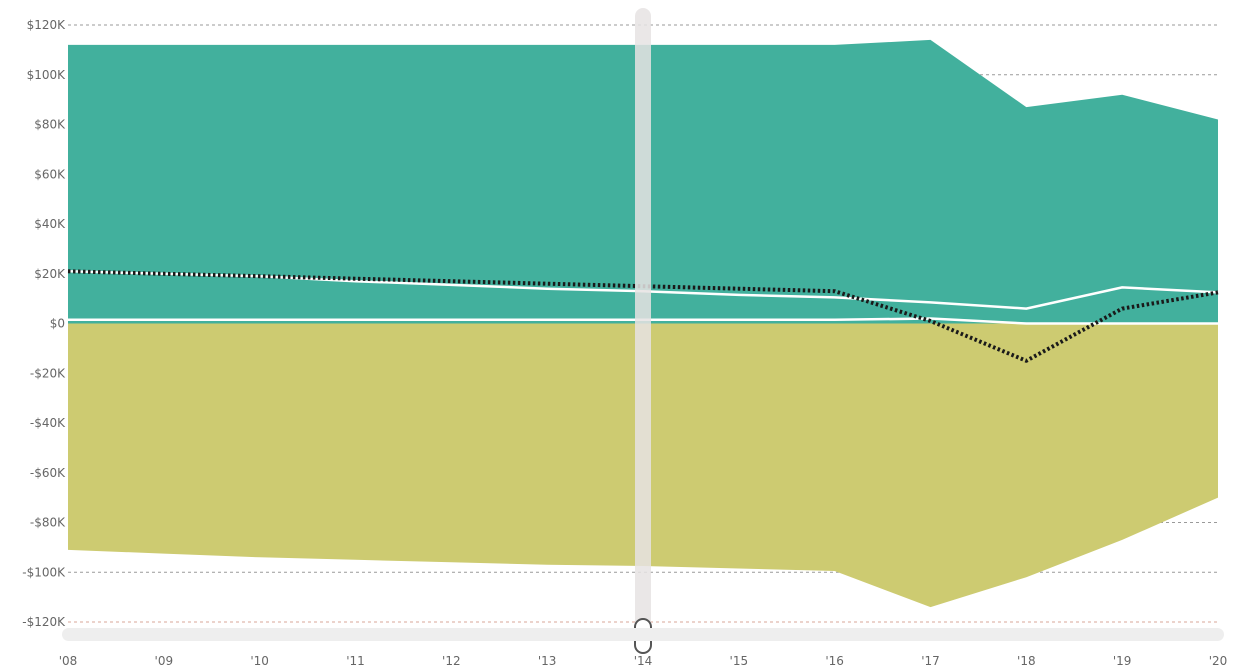 This screenshot has width=1249, height=670. Describe the element at coordinates (44, 622) in the screenshot. I see `y-tick-label: -$120K` at that location.